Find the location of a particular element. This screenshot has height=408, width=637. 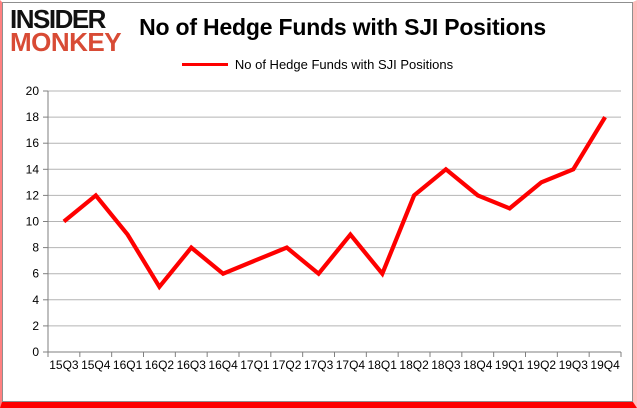

x-tick-label: 16Q1 is located at coordinates (128, 365).